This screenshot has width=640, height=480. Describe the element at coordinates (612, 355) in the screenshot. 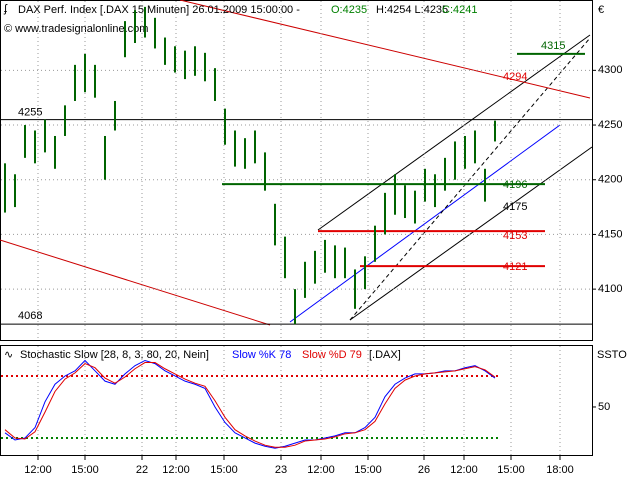

I see `stoch-axis-label: SSTO` at that location.